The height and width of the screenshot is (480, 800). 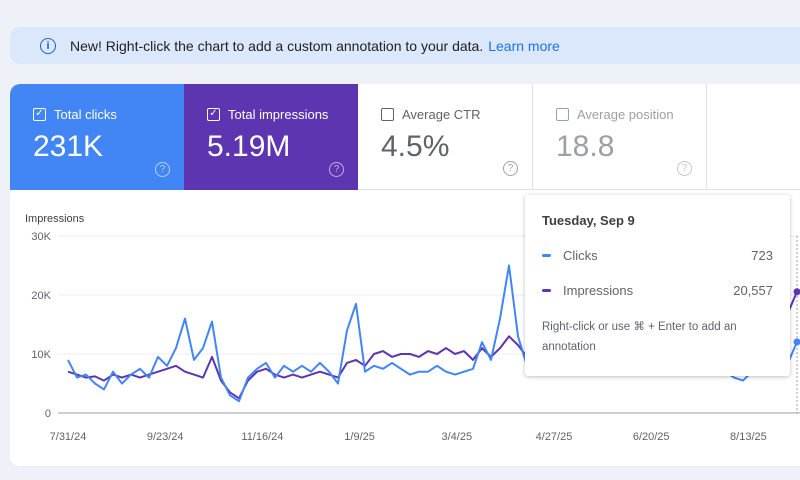 What do you see at coordinates (554, 437) in the screenshot?
I see `x-tick-label: 4/27/25` at bounding box center [554, 437].